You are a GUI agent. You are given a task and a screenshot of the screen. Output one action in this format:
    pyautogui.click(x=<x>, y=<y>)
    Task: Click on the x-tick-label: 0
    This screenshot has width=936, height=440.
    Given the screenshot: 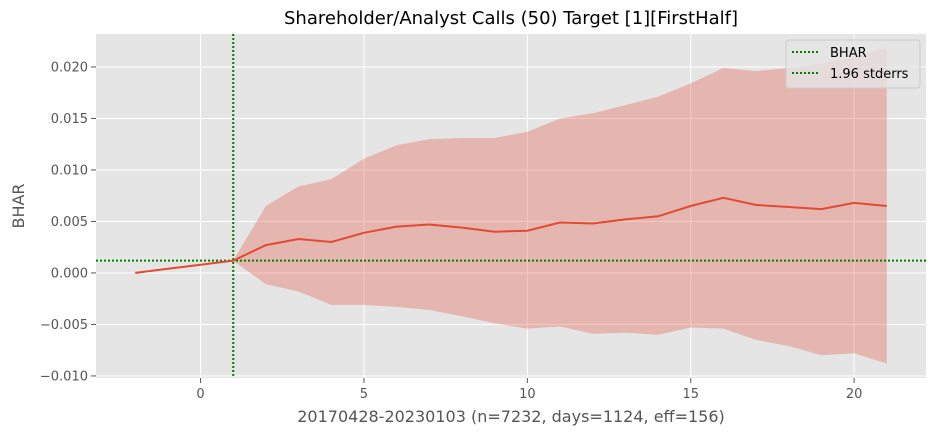 What is the action you would take?
    pyautogui.click(x=200, y=394)
    